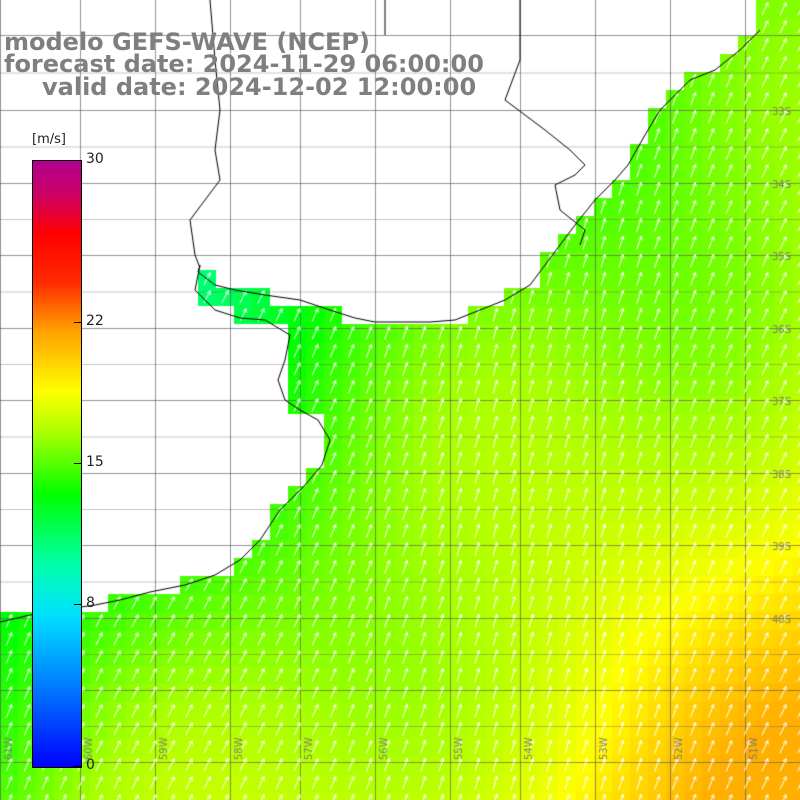  Describe the element at coordinates (49, 139) in the screenshot. I see `legend-units: [m/s]` at that location.